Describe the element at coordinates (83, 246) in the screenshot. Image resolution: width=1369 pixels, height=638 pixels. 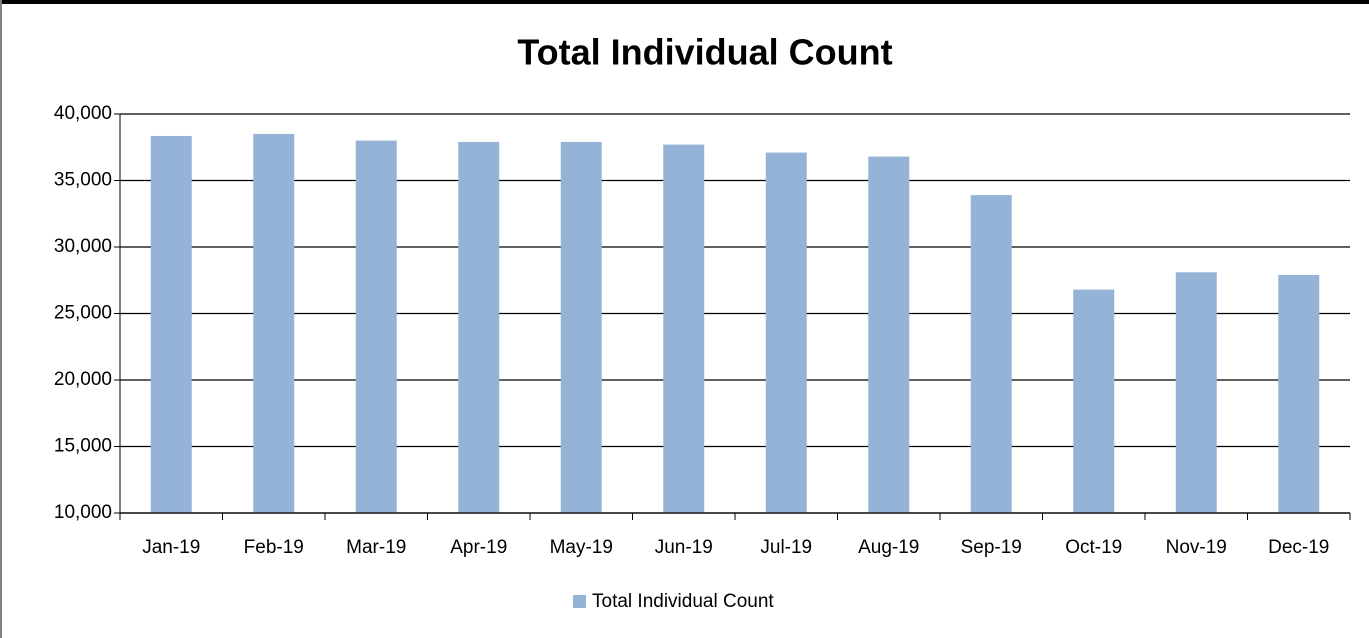
I see `y-tick-label: 30,000` at that location.